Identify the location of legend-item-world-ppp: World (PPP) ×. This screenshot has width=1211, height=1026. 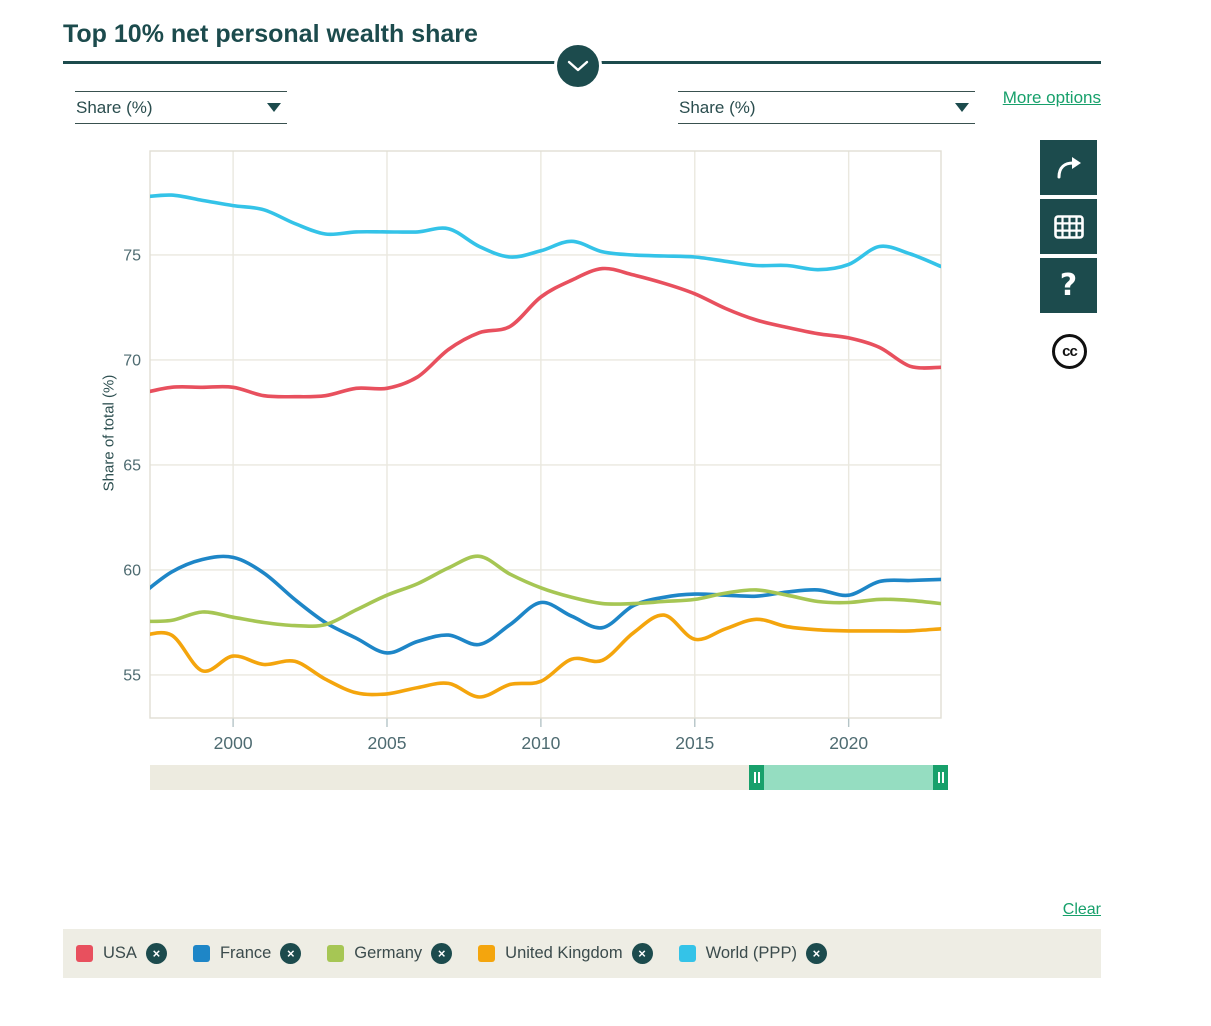
(752, 953).